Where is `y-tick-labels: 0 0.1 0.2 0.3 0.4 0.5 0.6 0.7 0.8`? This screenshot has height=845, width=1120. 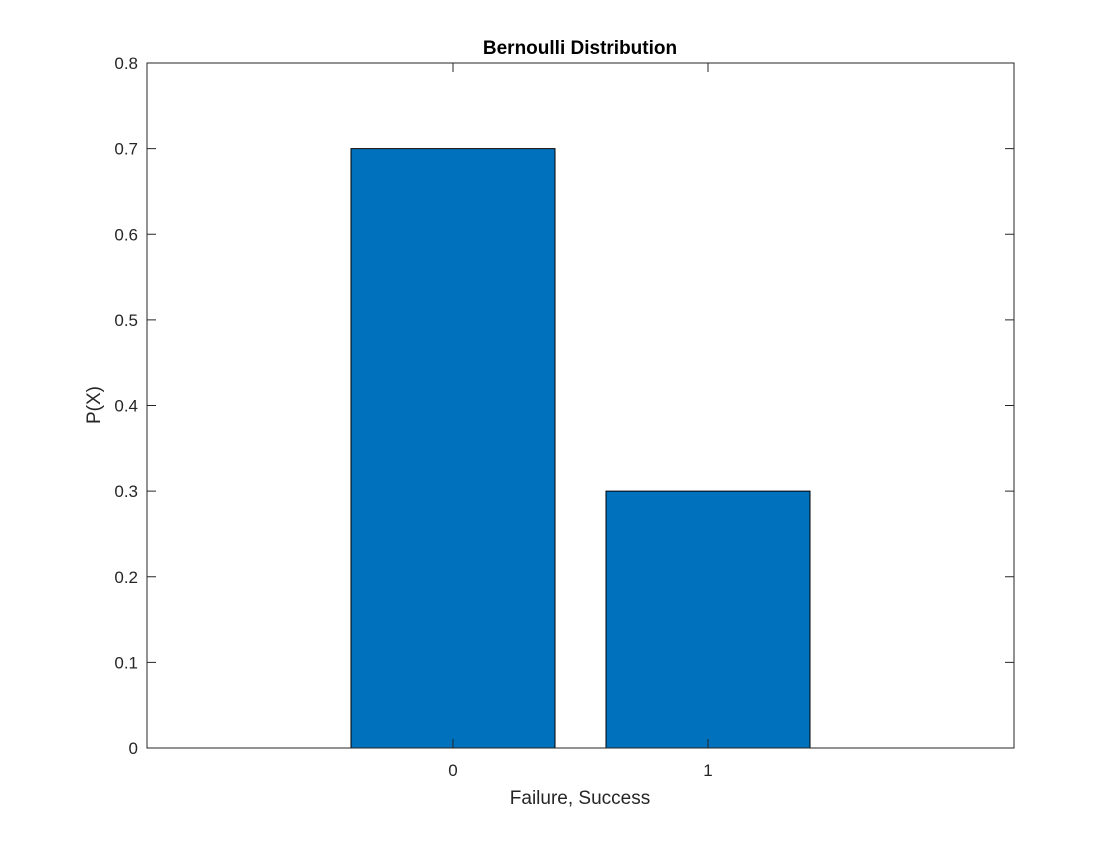
y-tick-labels: 0 0.1 0.2 0.3 0.4 0.5 0.6 0.7 0.8 is located at coordinates (126, 406).